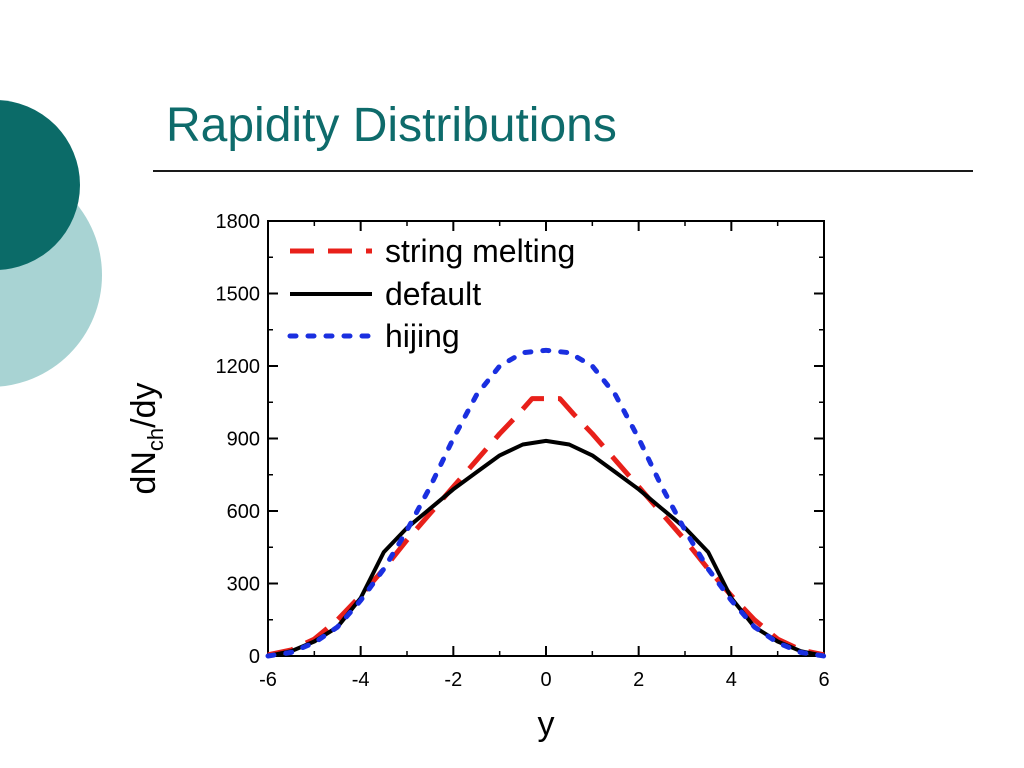  What do you see at coordinates (268, 680) in the screenshot?
I see `x-tick-label: -6` at bounding box center [268, 680].